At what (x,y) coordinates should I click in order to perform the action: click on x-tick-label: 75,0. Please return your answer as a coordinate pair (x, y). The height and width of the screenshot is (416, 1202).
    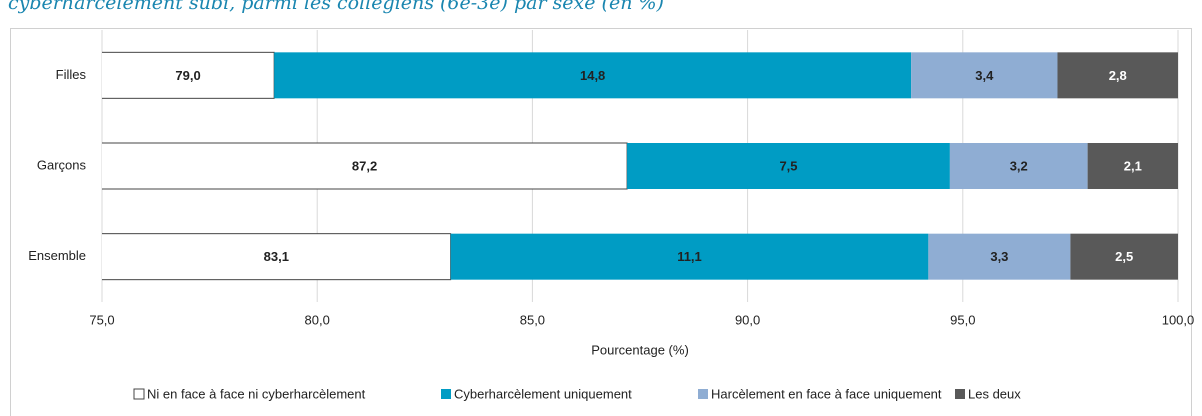
    Looking at the image, I should click on (101, 319).